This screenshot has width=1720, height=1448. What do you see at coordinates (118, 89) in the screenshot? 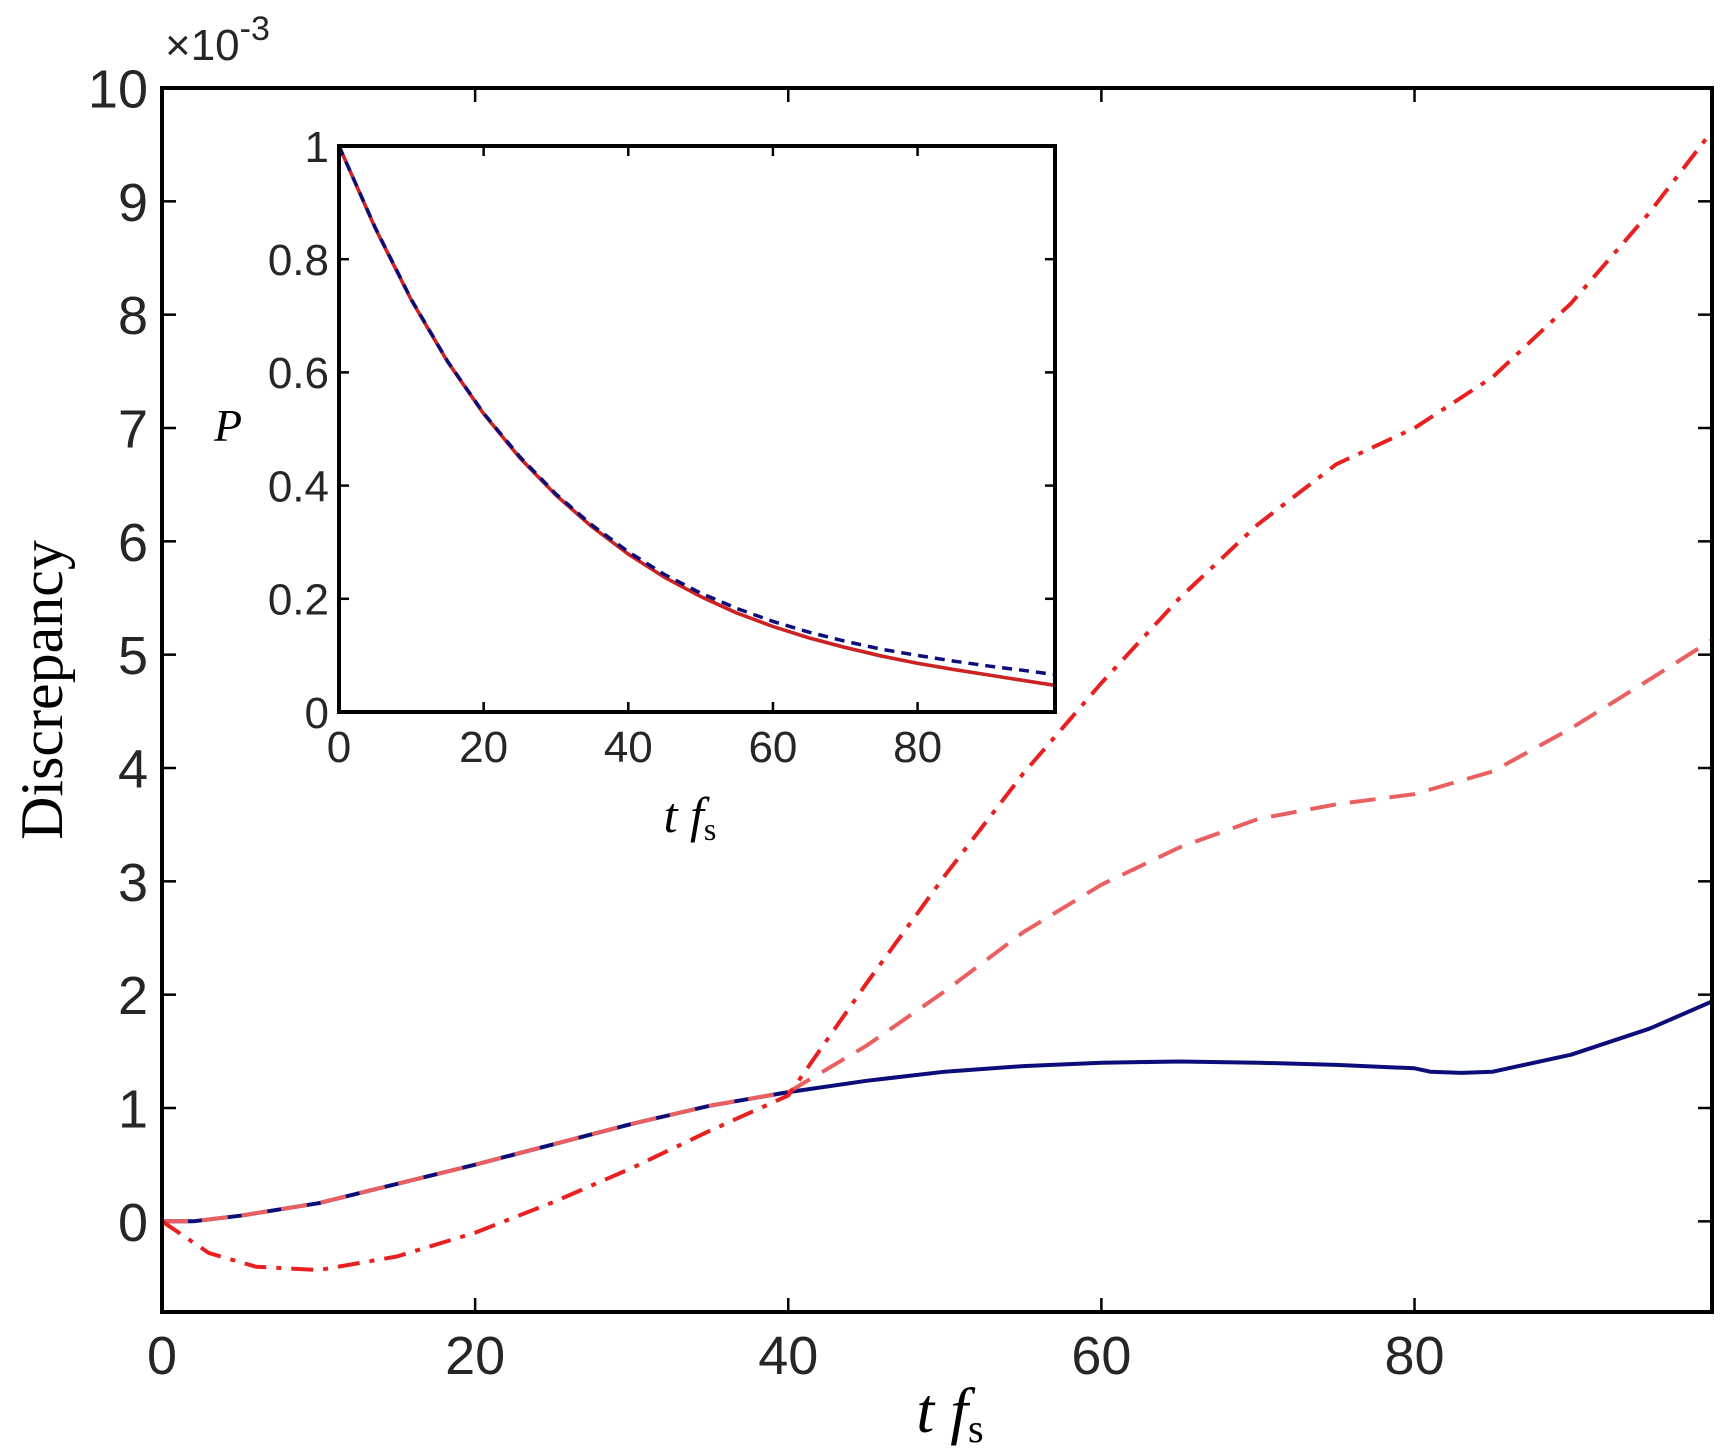
I see `y-tick-label: 10` at bounding box center [118, 89].